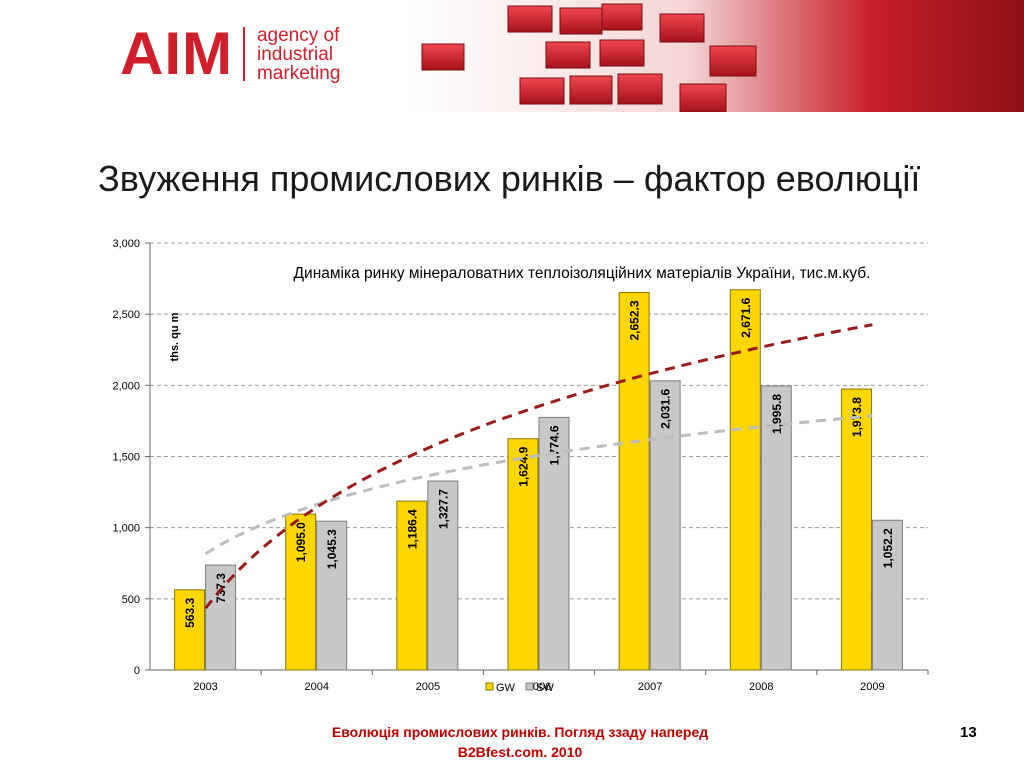 This screenshot has height=768, width=1024. I want to click on y-tick-label: 3,000, so click(126, 244).